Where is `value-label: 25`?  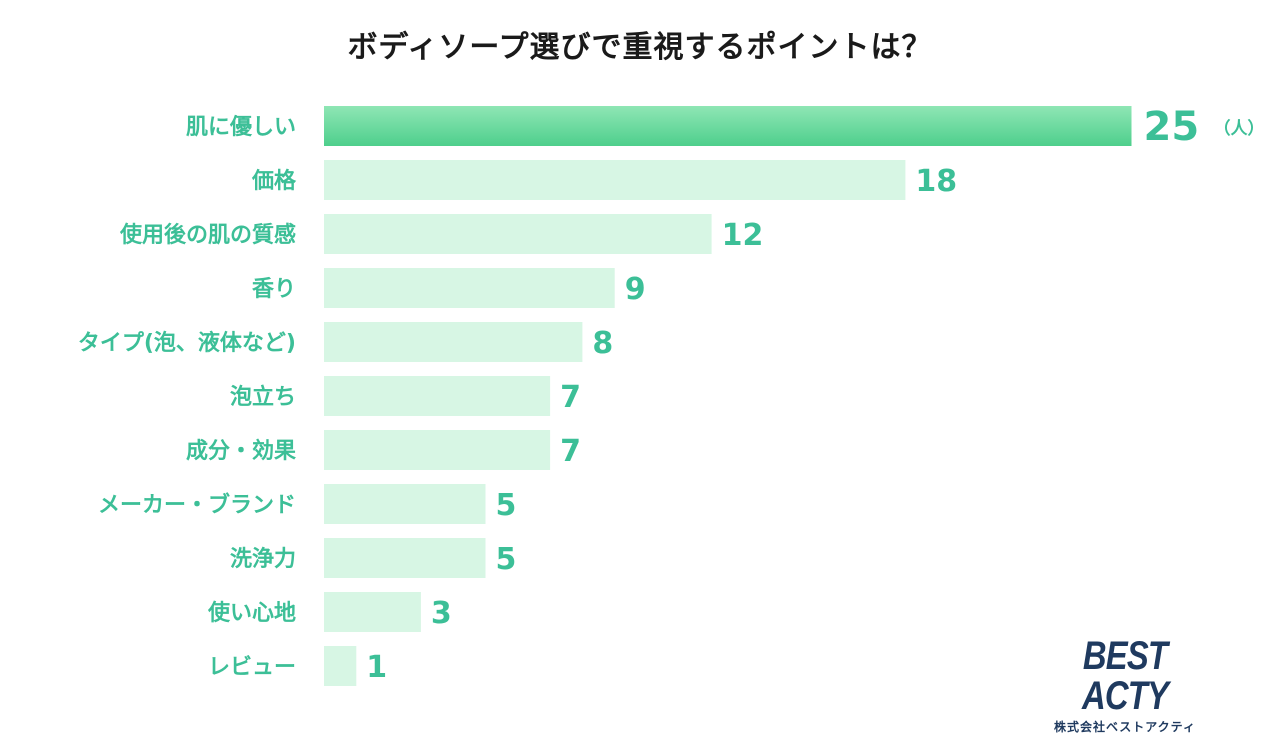 value-label: 25 is located at coordinates (1172, 127).